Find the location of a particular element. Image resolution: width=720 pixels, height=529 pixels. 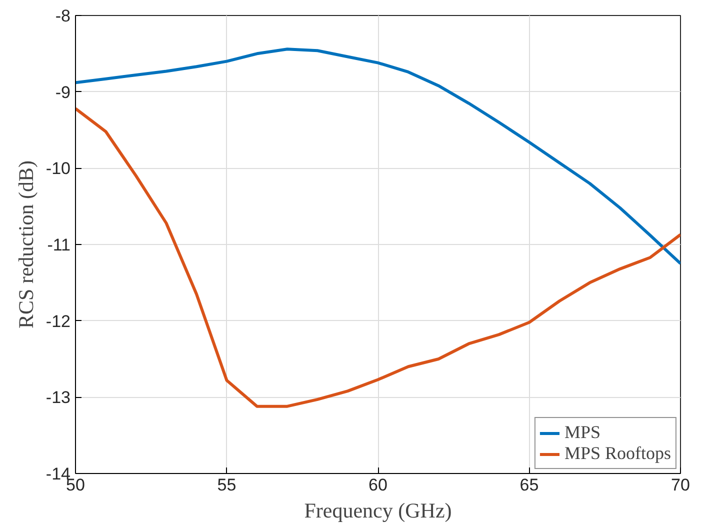

y-tick-label: -13 is located at coordinates (58, 398).